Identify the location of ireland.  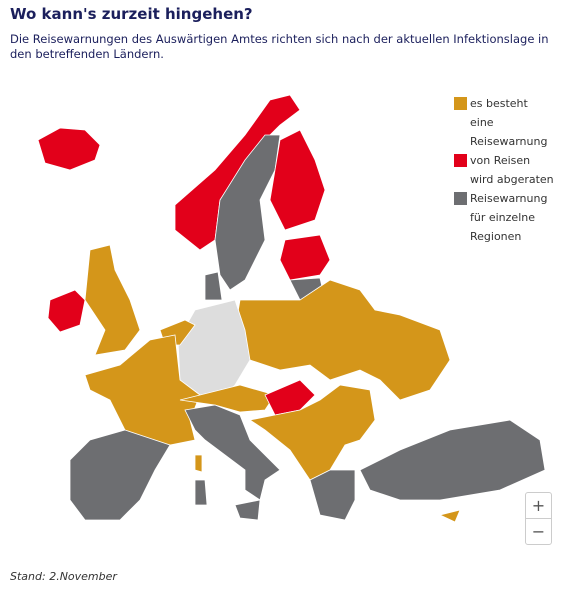
(66, 311).